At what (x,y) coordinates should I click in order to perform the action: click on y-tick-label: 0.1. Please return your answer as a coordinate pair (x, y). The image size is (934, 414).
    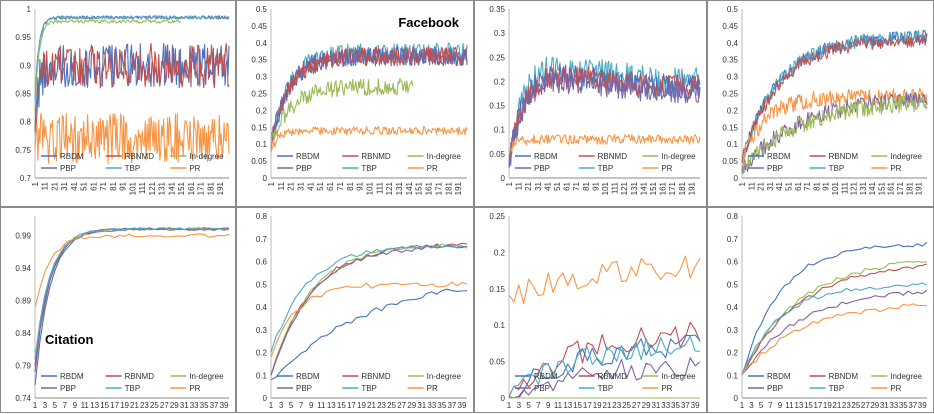
    Looking at the image, I should click on (733, 375).